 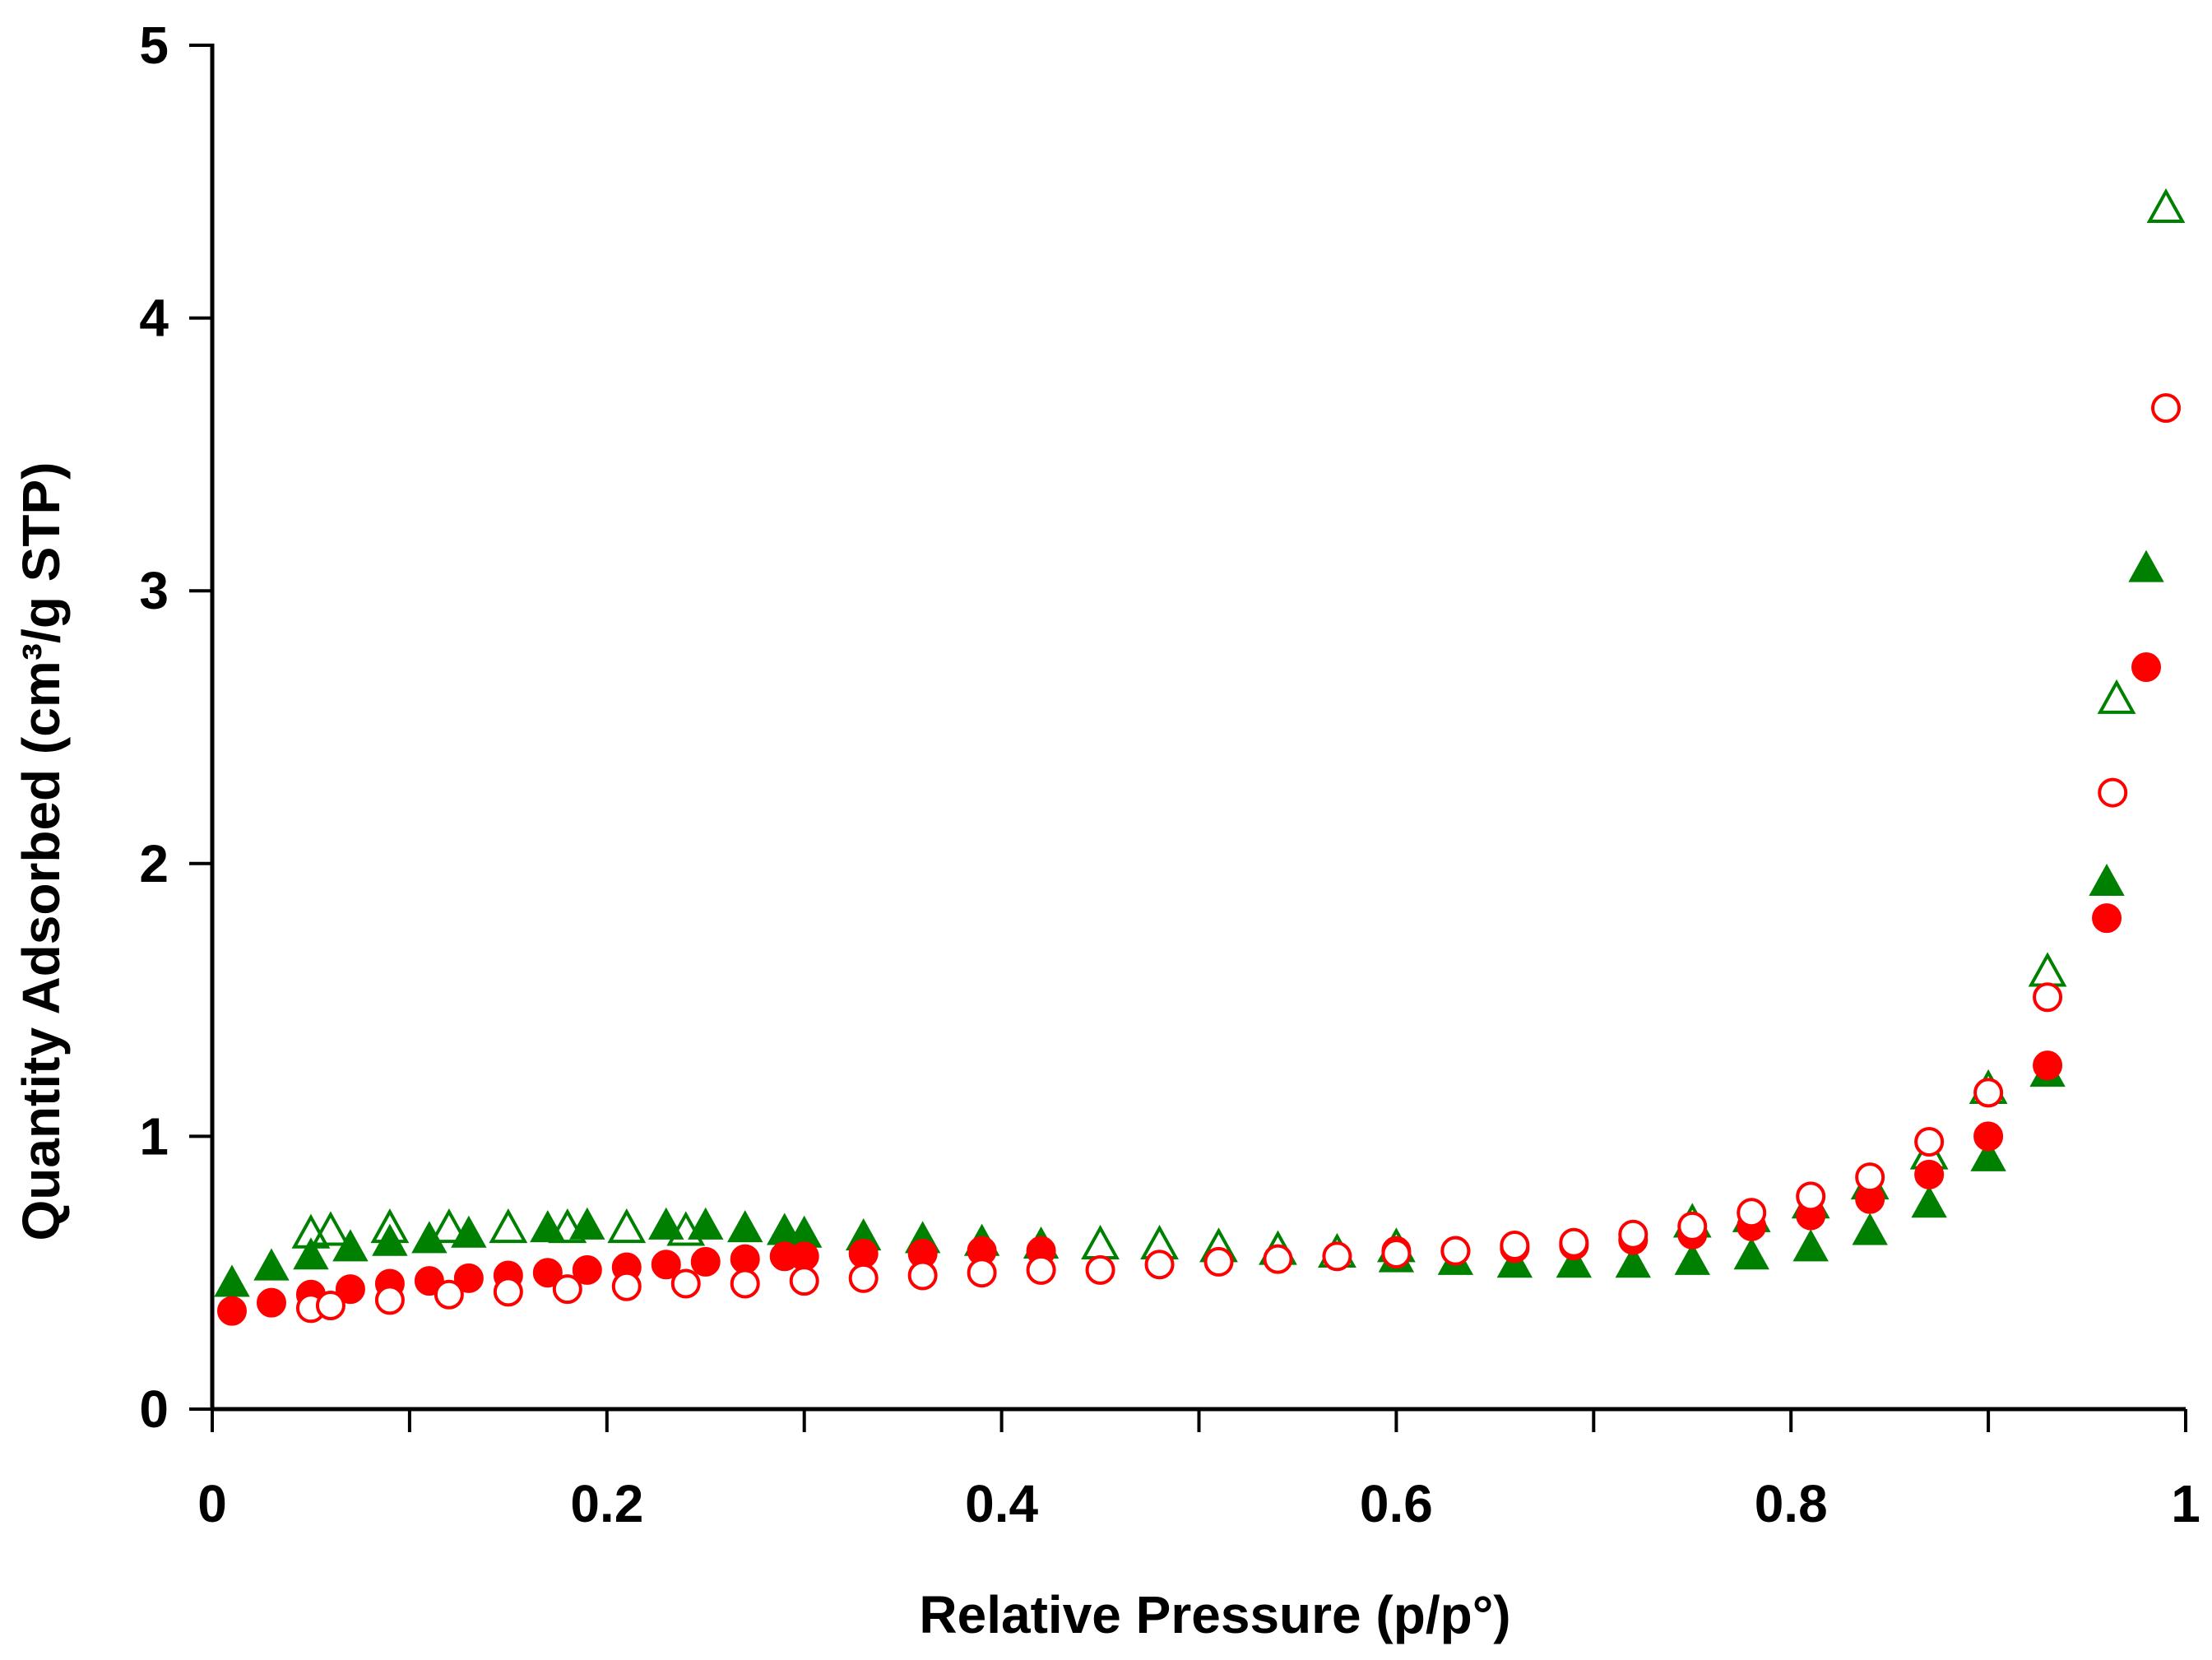 I want to click on x-tick-label: 1, so click(x=2186, y=1504).